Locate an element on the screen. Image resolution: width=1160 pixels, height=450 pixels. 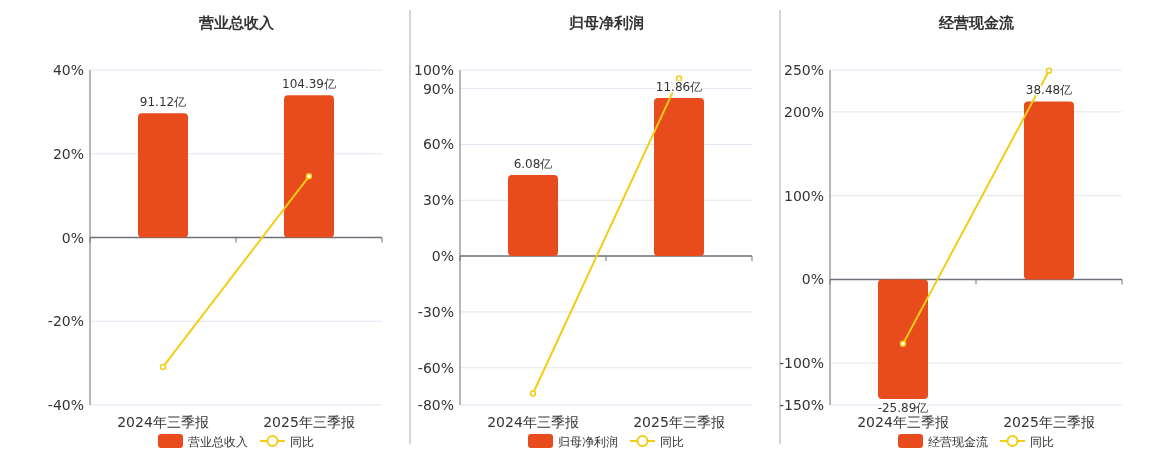
y-tick-label: -60% is located at coordinates (435, 367).